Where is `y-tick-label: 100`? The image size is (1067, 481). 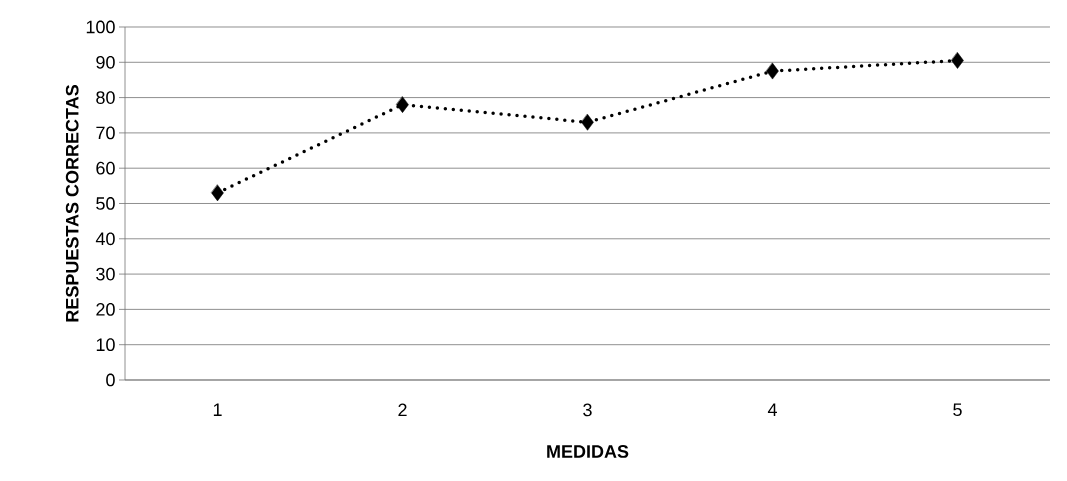 y-tick-label: 100 is located at coordinates (100, 27).